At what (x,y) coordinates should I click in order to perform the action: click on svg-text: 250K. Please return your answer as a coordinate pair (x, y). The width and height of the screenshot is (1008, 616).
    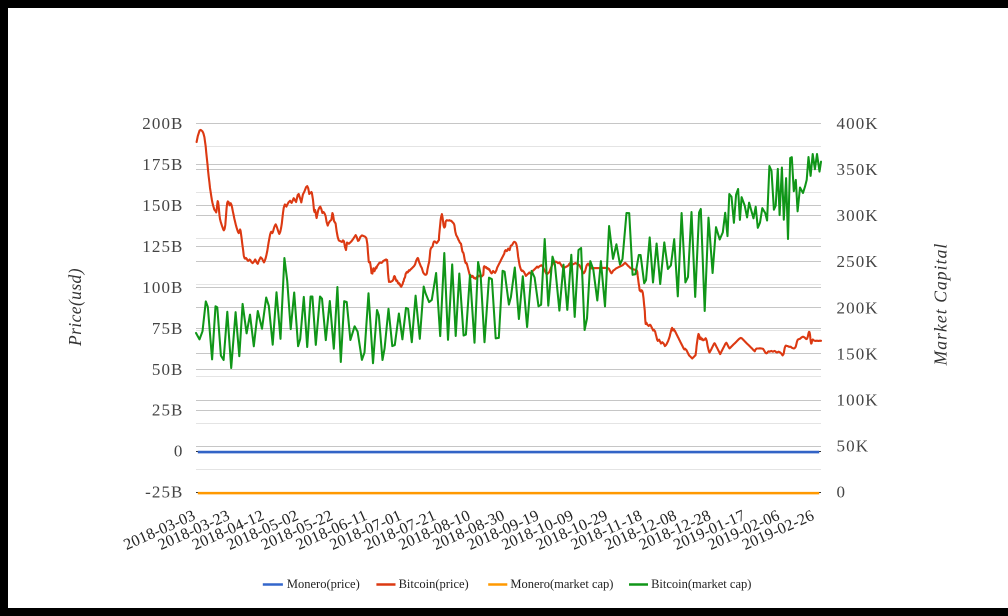
    Looking at the image, I should click on (858, 261).